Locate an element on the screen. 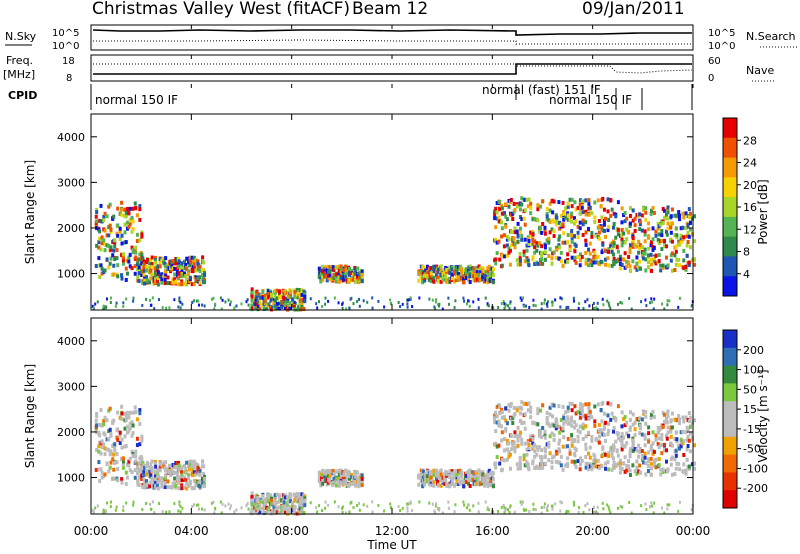 This screenshot has width=800, height=554. velocity-colorbar-label: Velocity [m s⁻¹] is located at coordinates (763, 415).